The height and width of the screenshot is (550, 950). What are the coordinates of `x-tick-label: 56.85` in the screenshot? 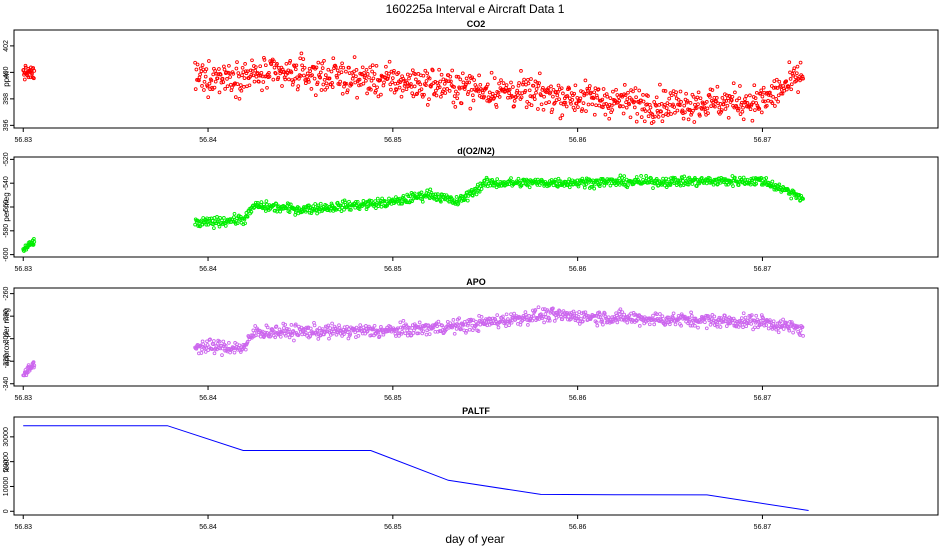 It's located at (393, 269).